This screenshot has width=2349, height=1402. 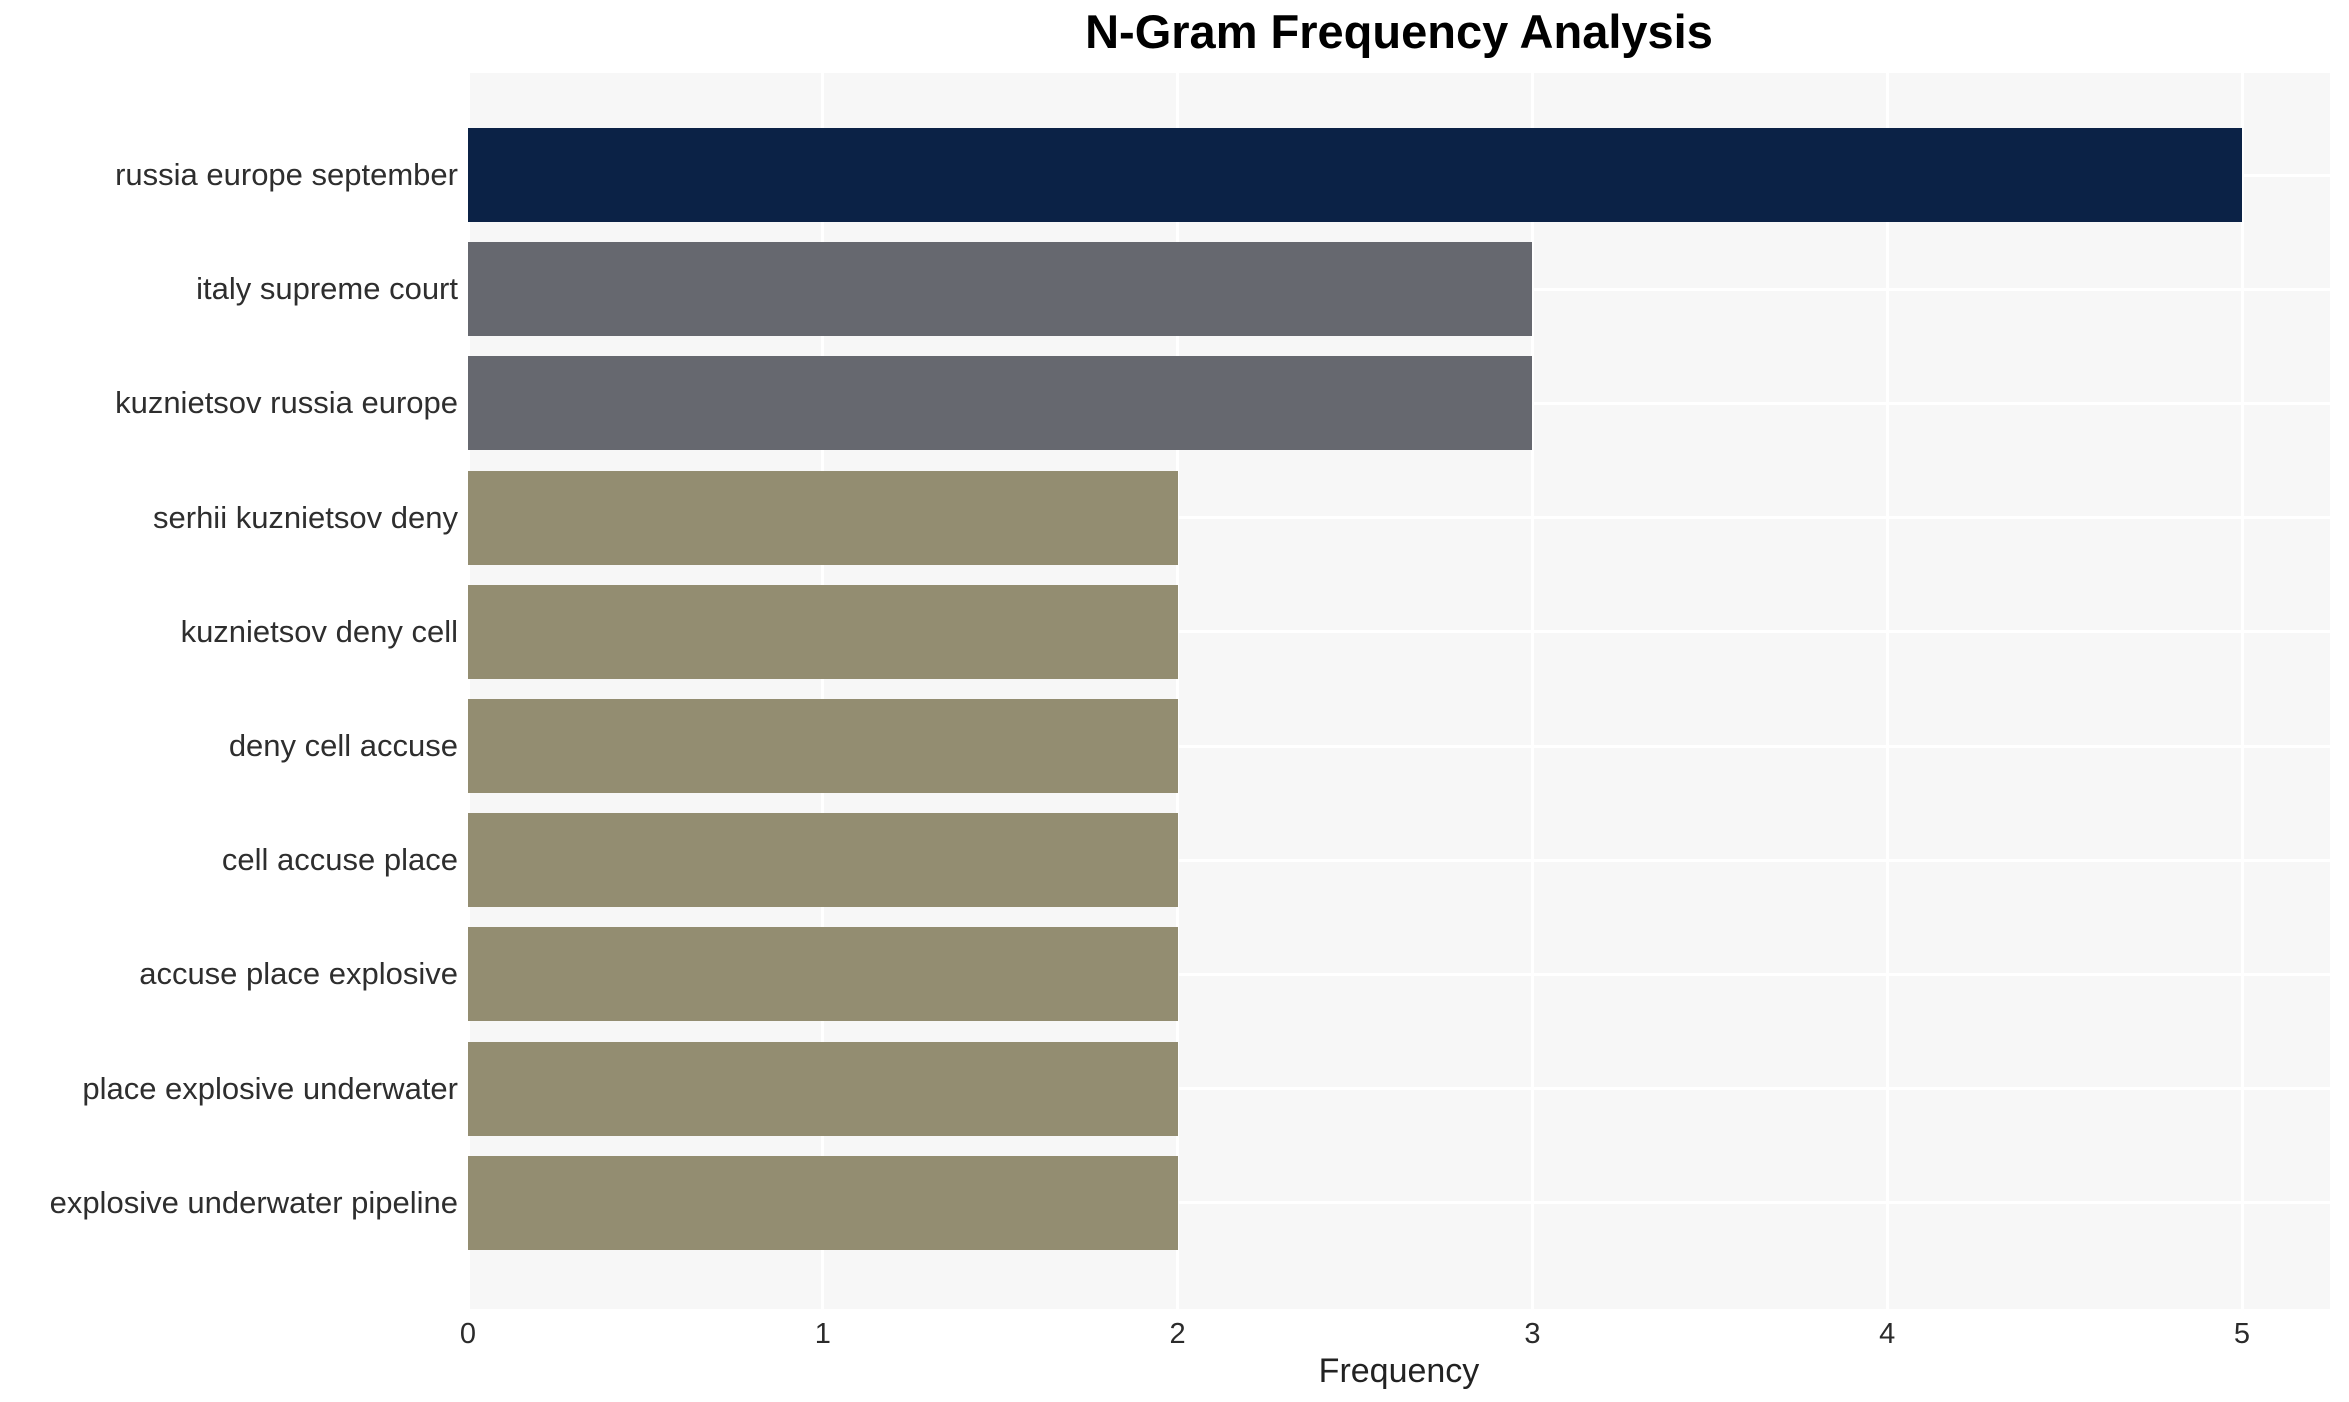 I want to click on category-label: serhii kuznietsov deny, so click(x=305, y=517).